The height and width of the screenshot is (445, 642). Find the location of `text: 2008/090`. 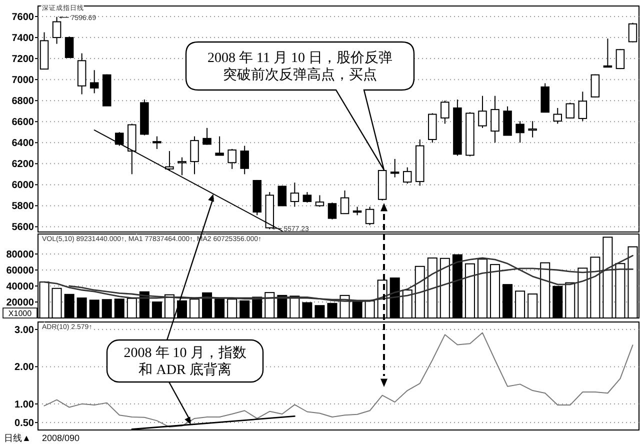

text: 2008/090 is located at coordinates (61, 438).